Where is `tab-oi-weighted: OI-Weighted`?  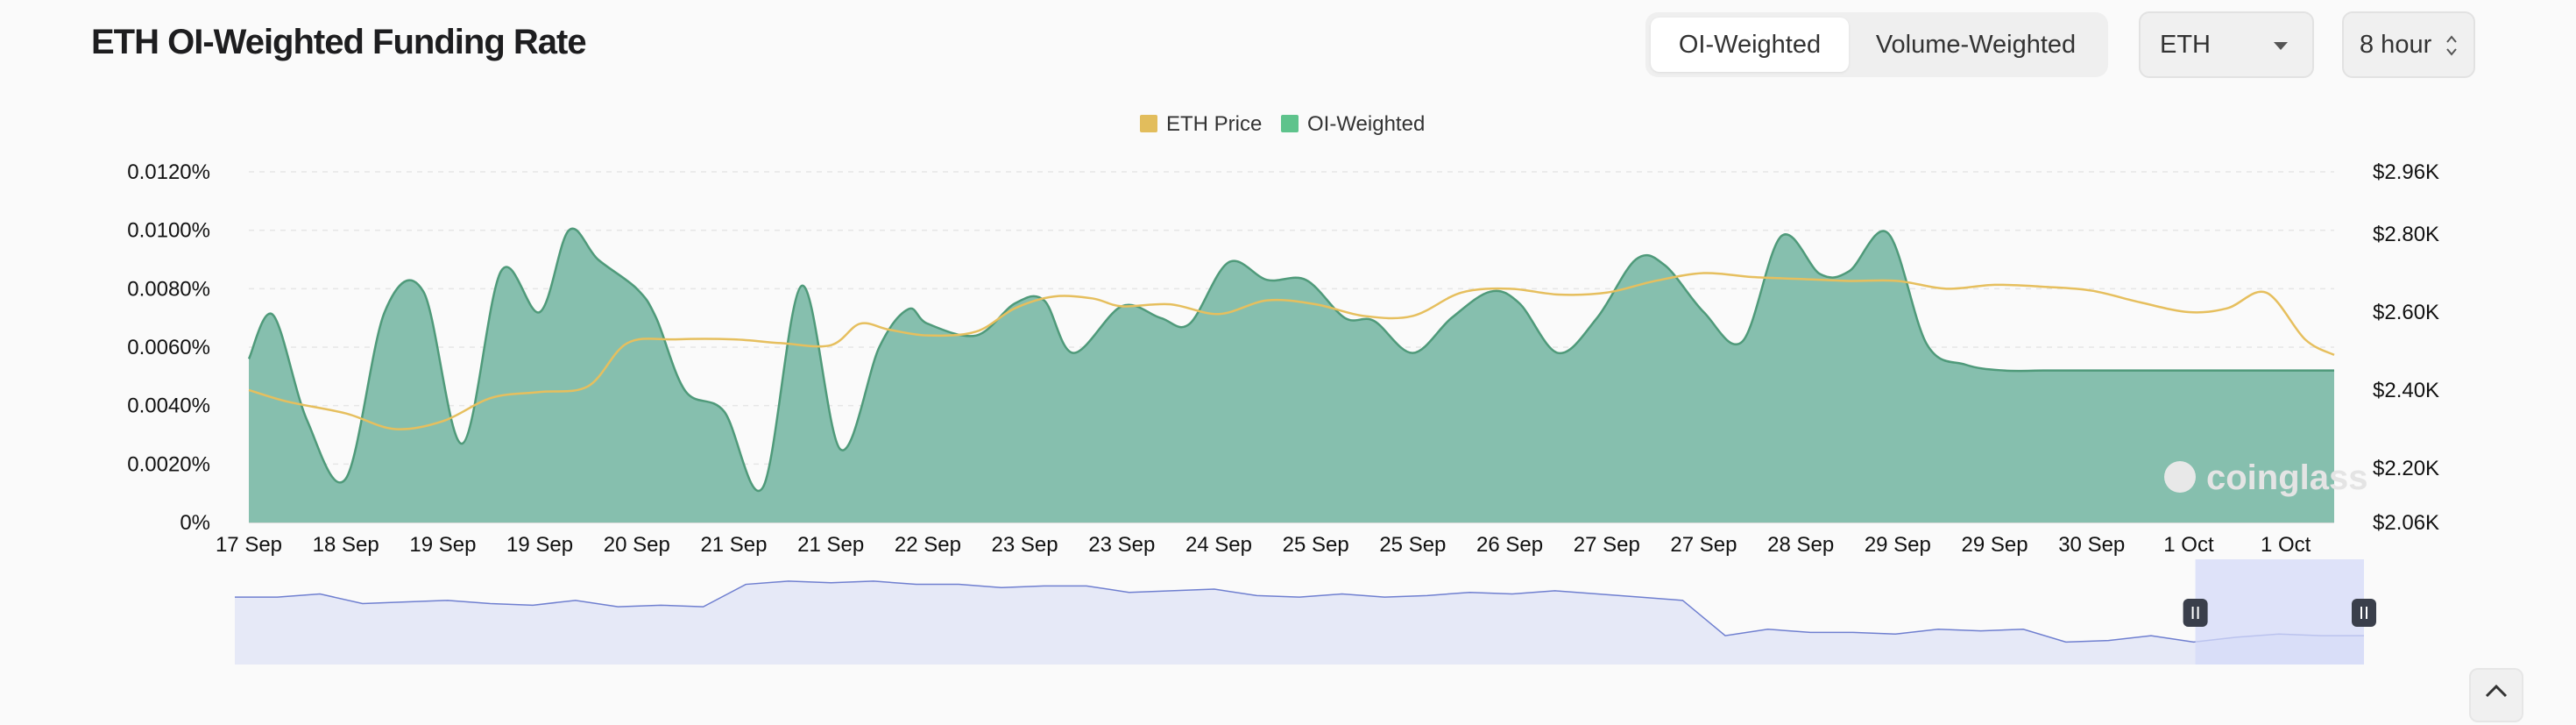 tab-oi-weighted: OI-Weighted is located at coordinates (1750, 45).